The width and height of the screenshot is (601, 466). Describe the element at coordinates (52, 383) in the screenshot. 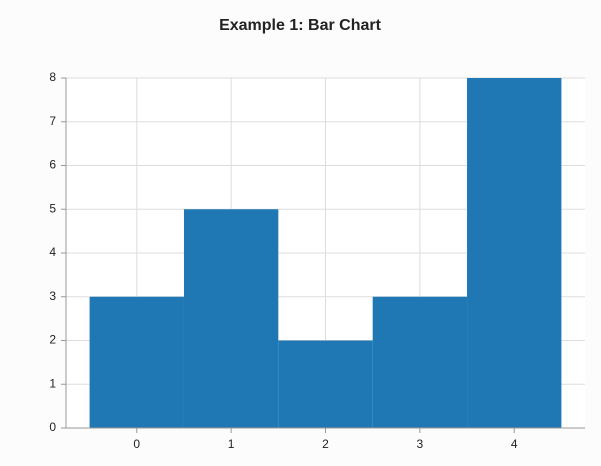

I see `y-tick-label: 1` at that location.